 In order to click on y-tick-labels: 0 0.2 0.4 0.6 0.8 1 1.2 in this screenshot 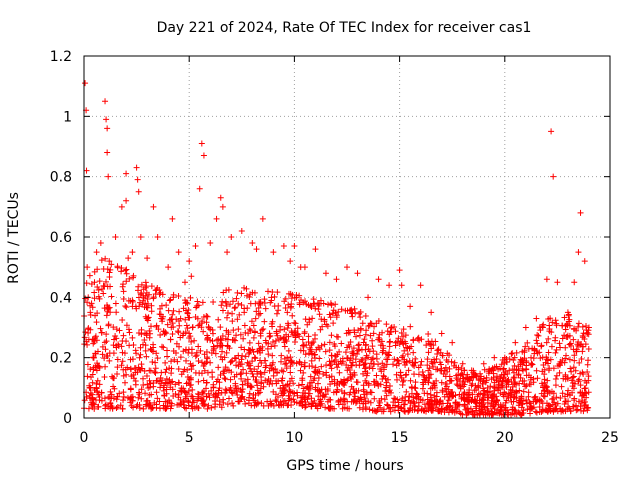, I will do `click(61, 238)`.